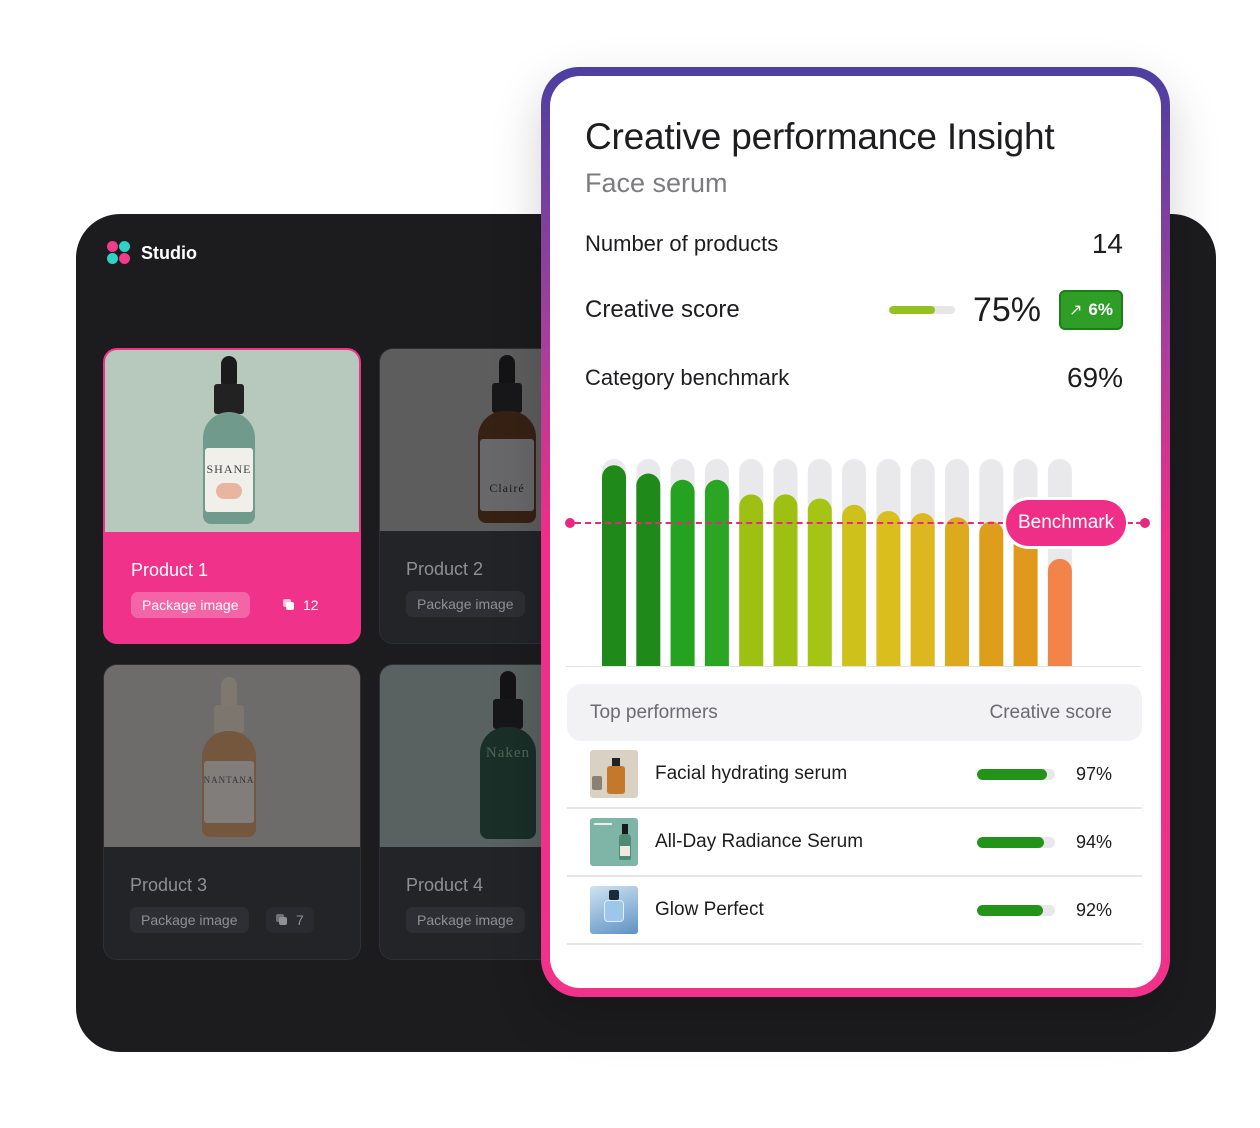 The image size is (1260, 1128). What do you see at coordinates (570, 523) in the screenshot?
I see `benchmark-start-dot` at bounding box center [570, 523].